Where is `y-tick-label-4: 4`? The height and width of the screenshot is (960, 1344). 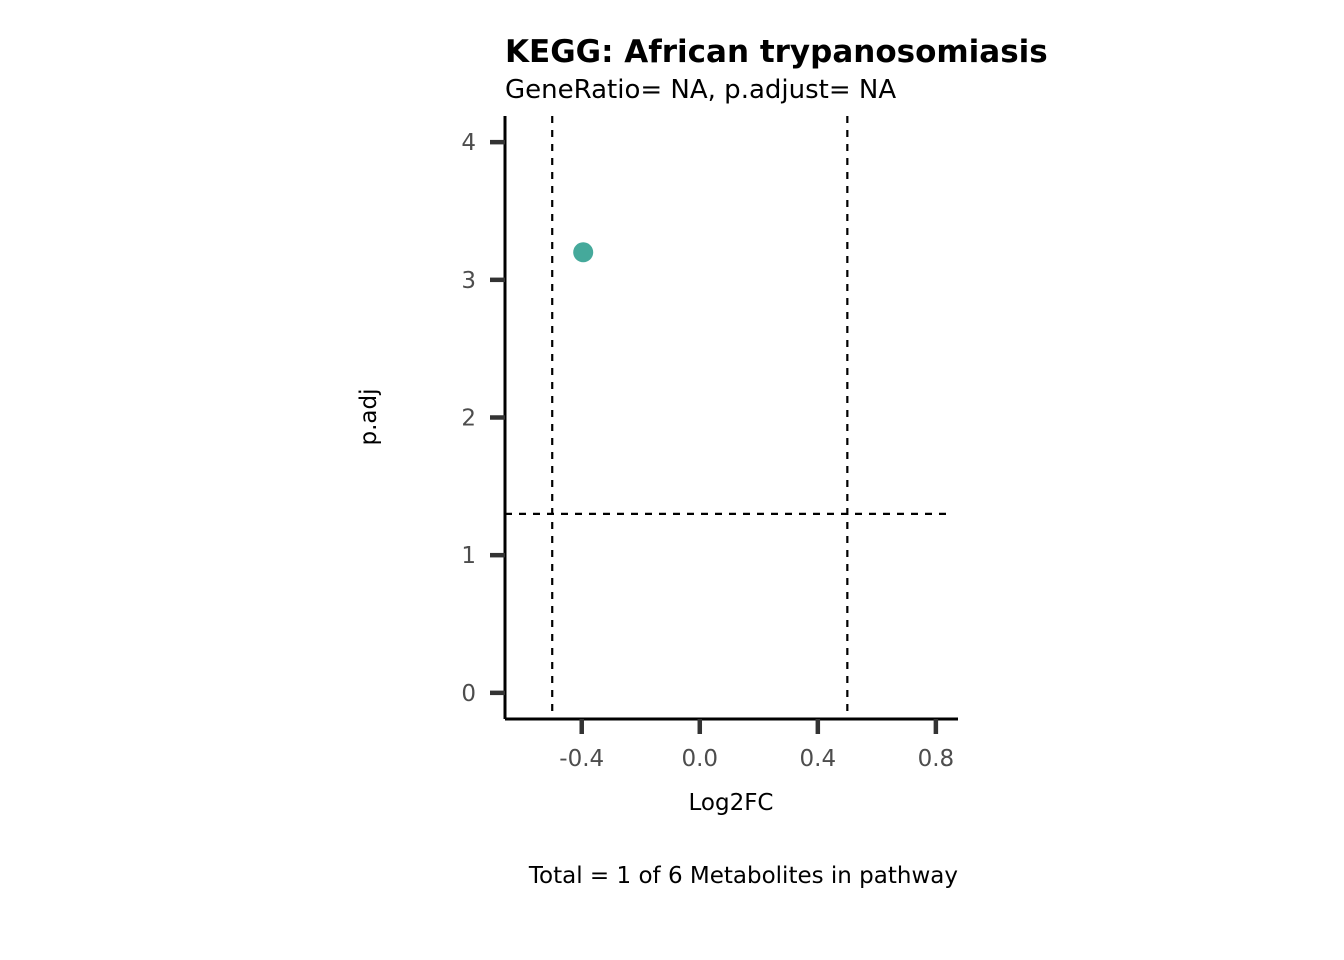 y-tick-label-4: 4 is located at coordinates (468, 143).